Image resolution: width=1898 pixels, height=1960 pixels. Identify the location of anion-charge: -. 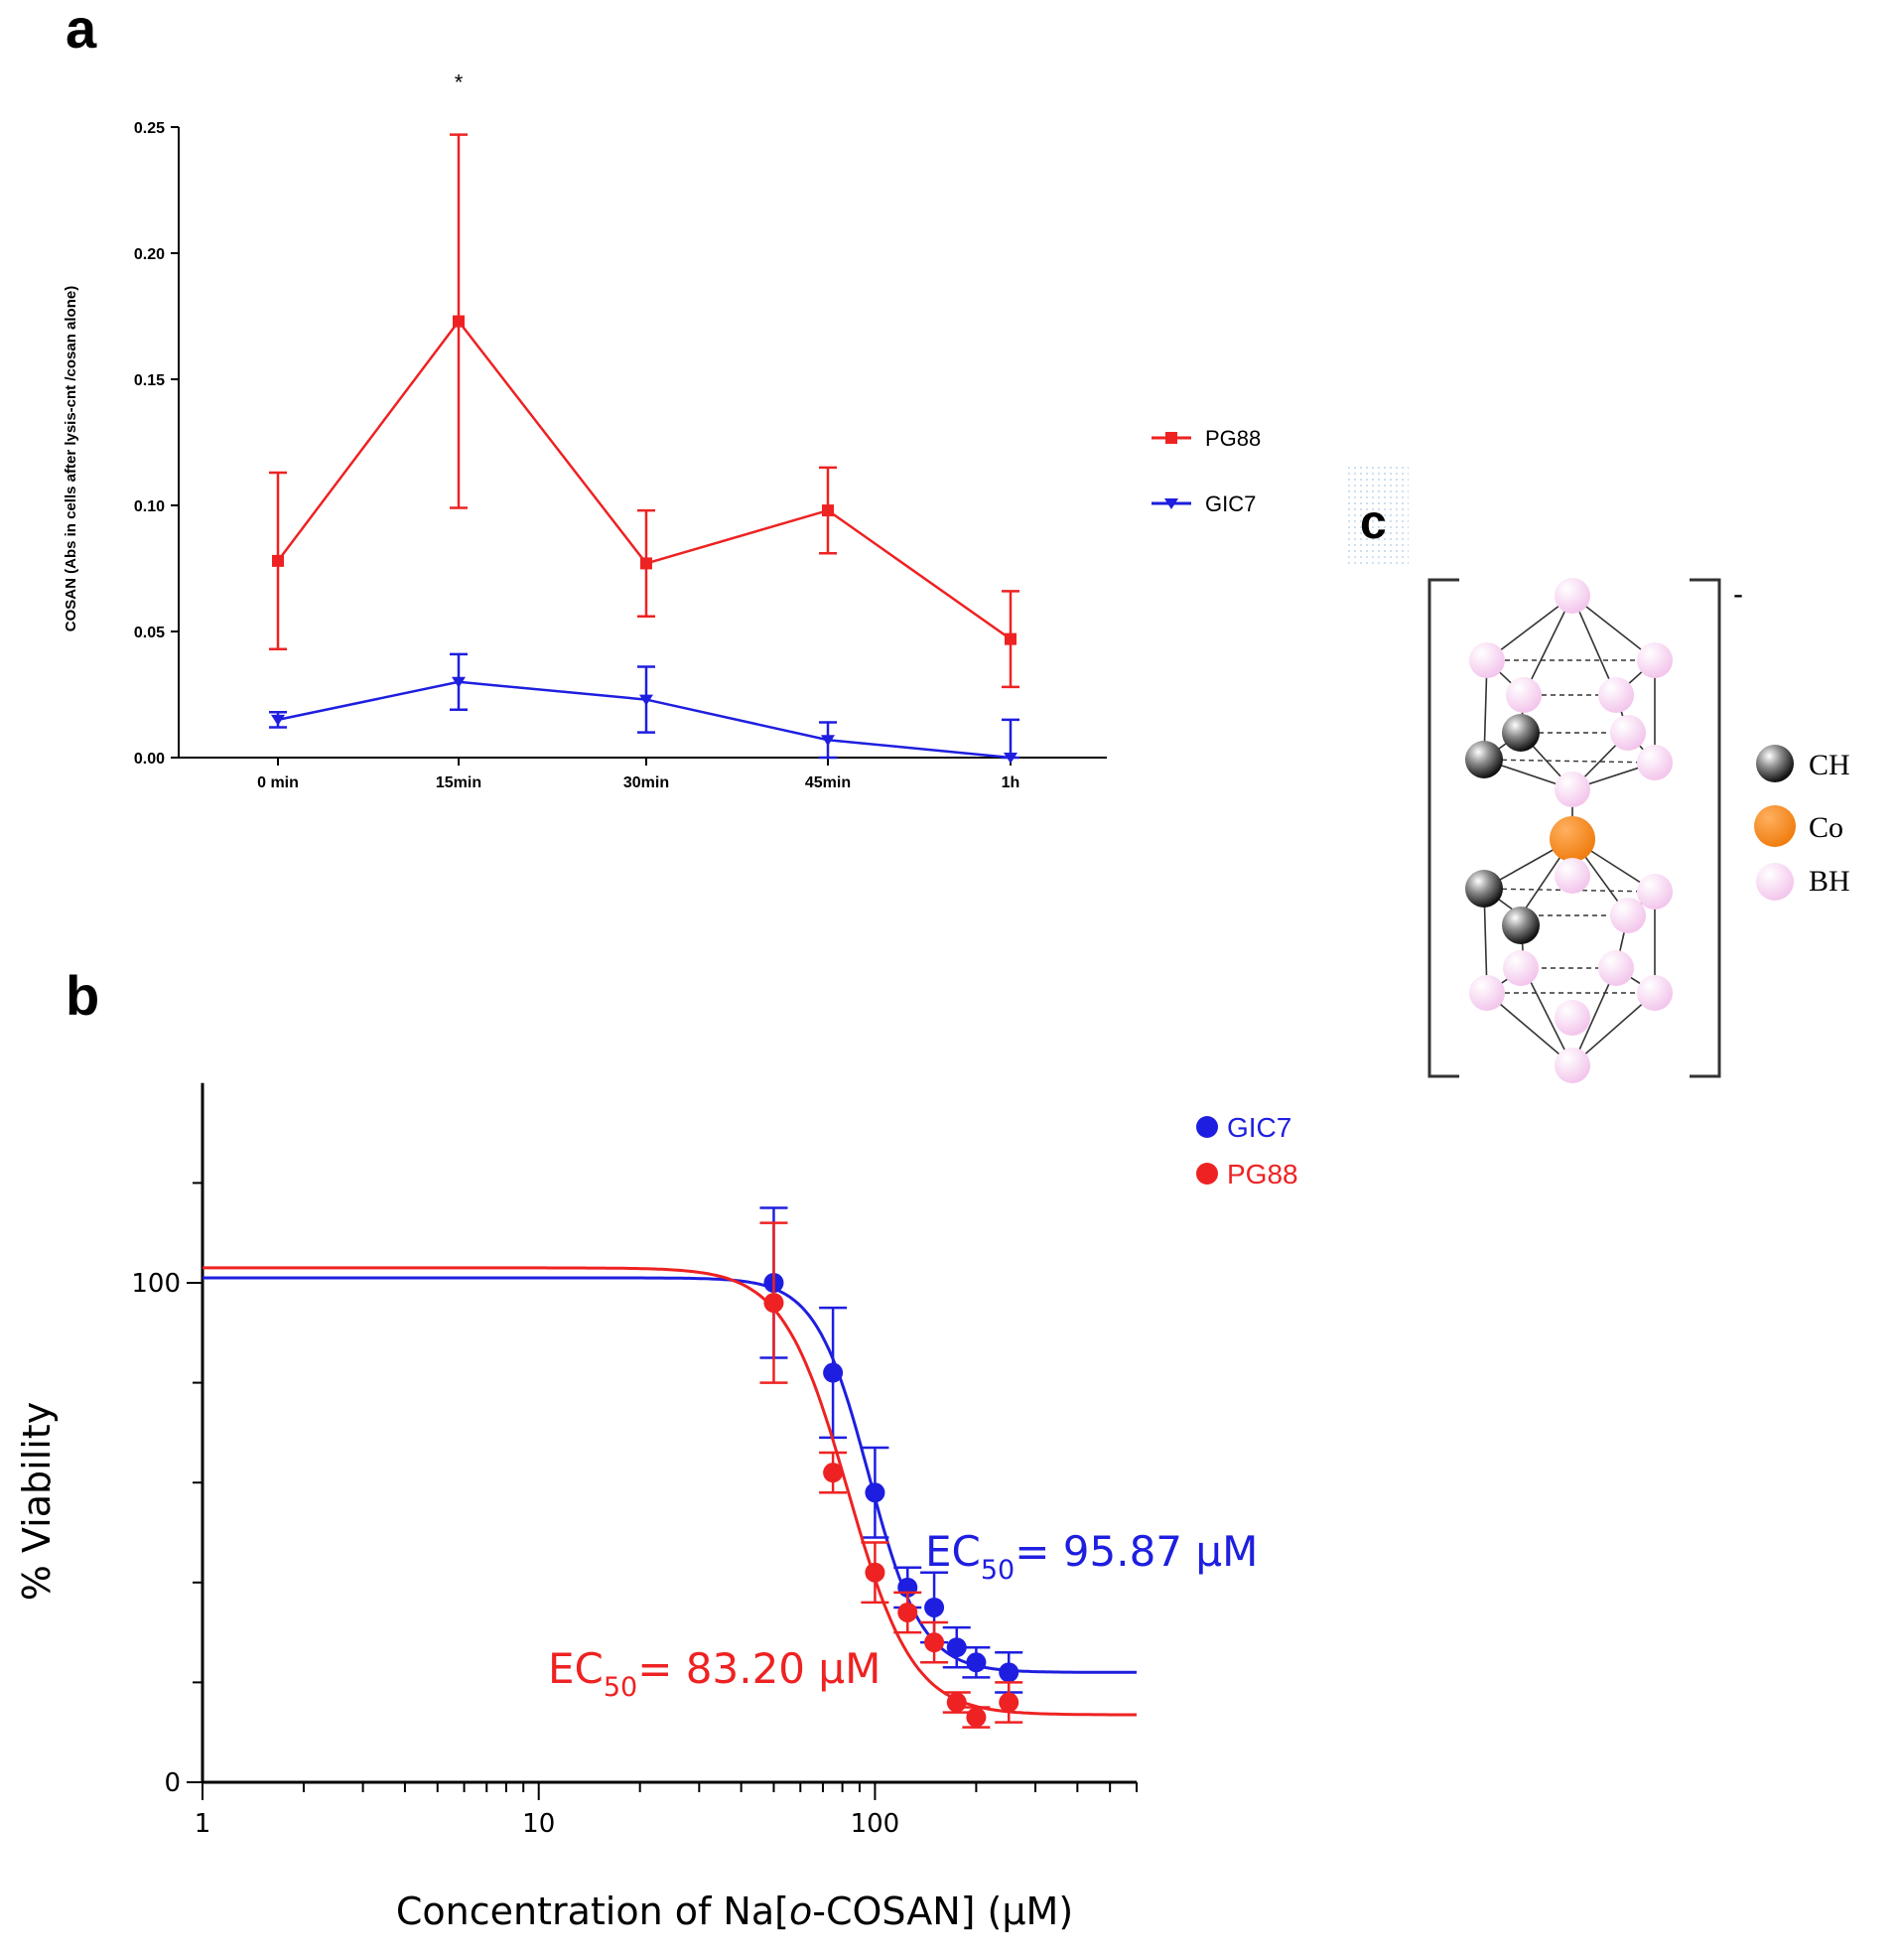
(1738, 594).